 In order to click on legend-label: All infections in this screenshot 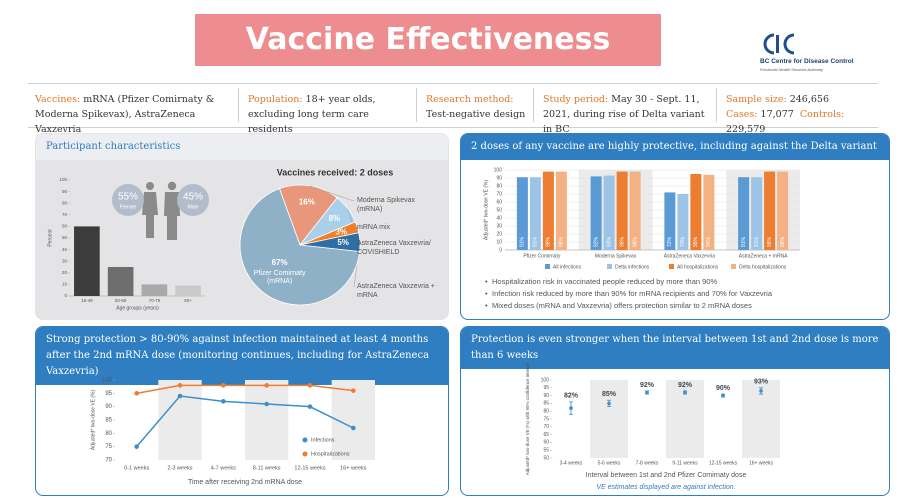, I will do `click(567, 267)`.